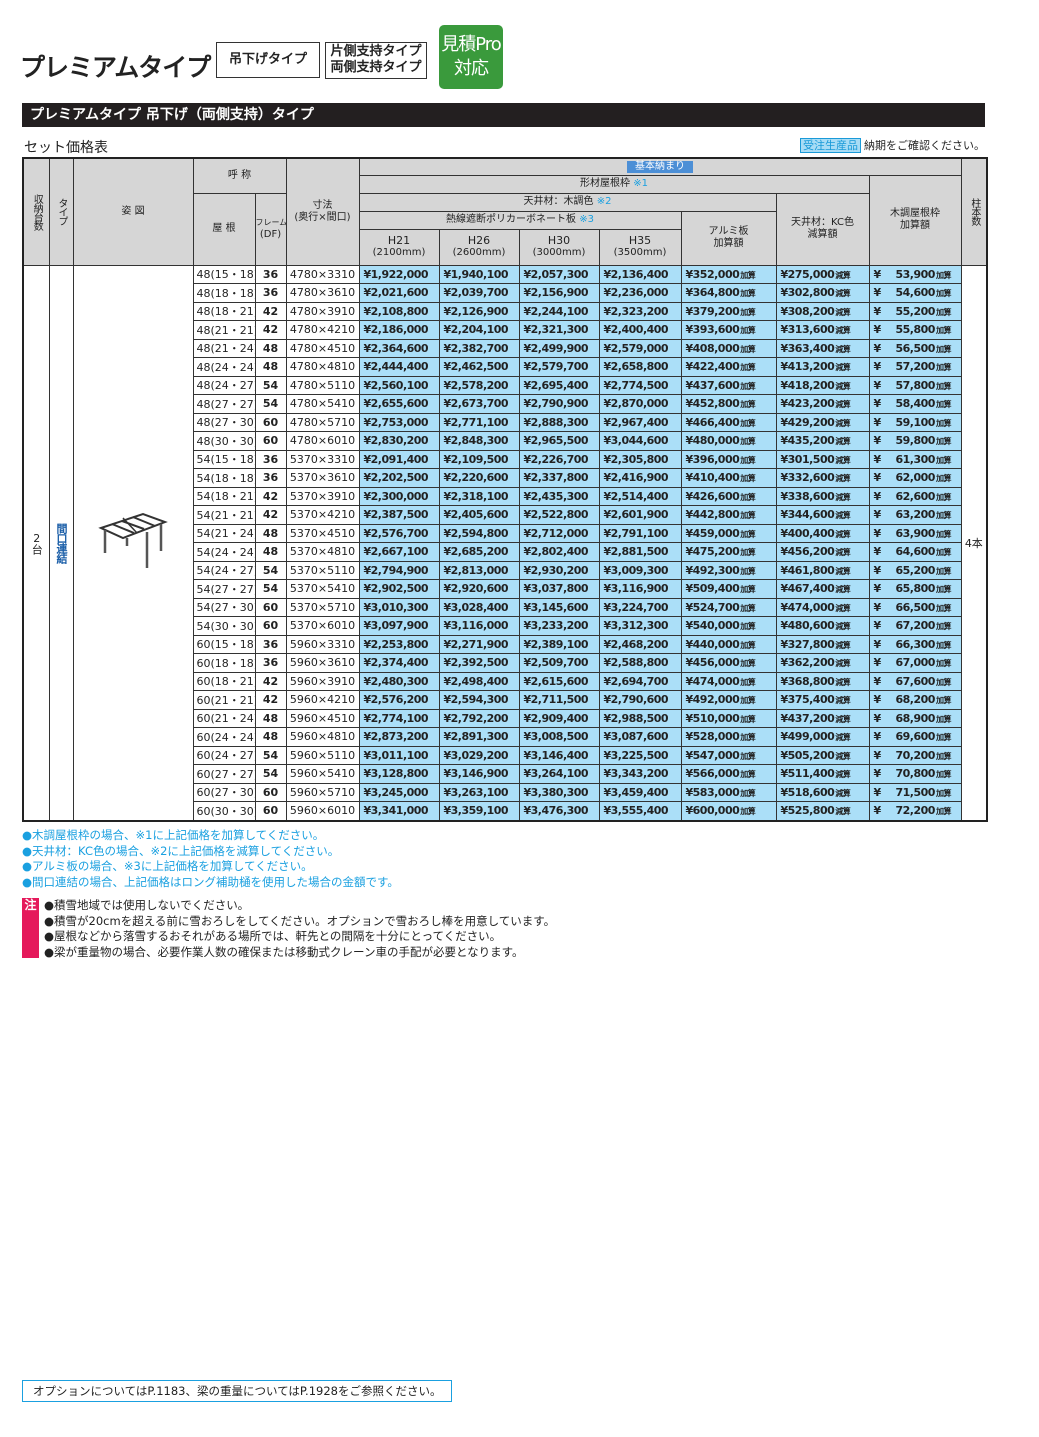 Image resolution: width=1039 pixels, height=1437 pixels. Describe the element at coordinates (712, 348) in the screenshot. I see `amount: ¥408,000` at that location.